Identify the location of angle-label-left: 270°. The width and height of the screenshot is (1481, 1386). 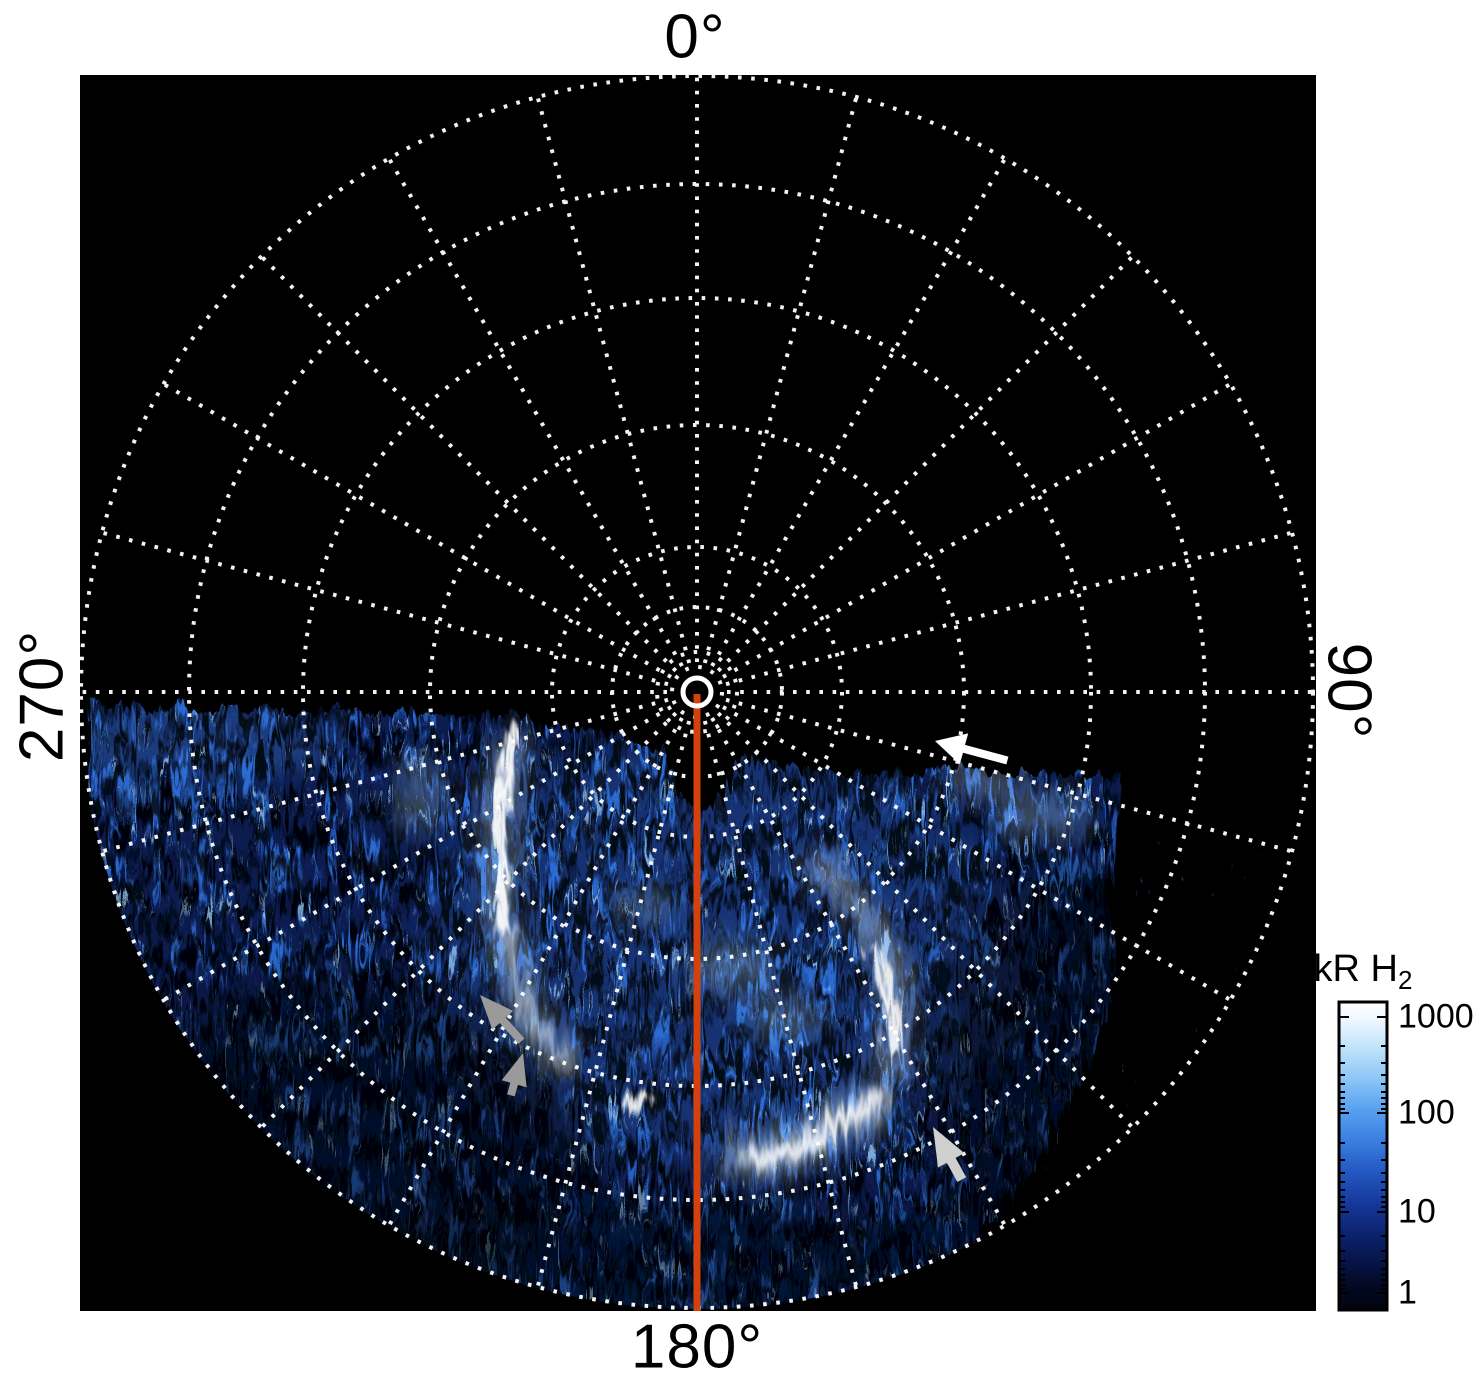
(42, 696).